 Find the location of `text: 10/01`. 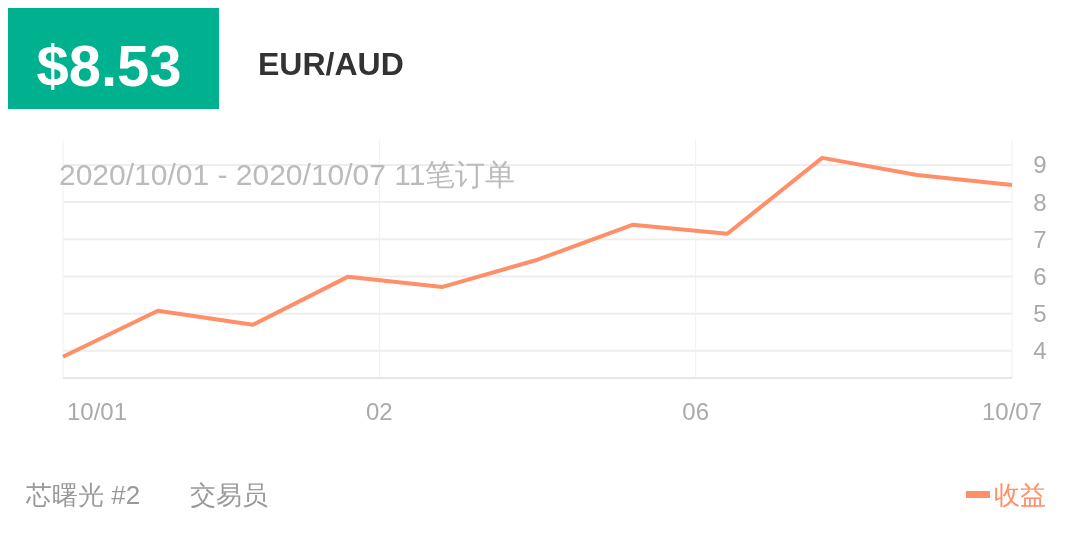

text: 10/01 is located at coordinates (97, 411).